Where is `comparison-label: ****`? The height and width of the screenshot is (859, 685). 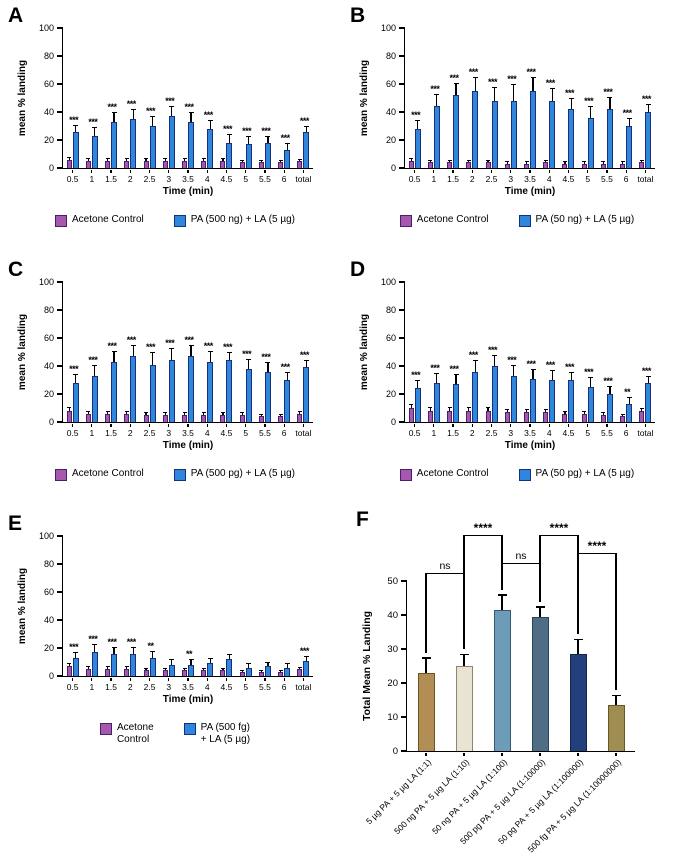 comparison-label: **** is located at coordinates (597, 546).